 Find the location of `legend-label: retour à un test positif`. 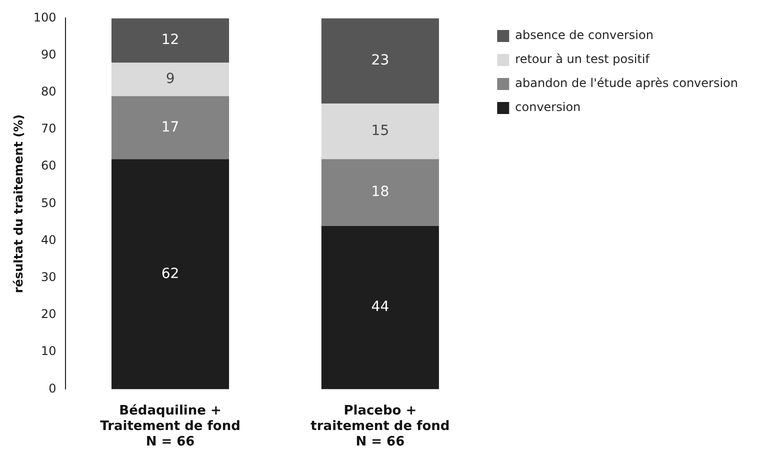

legend-label: retour à un test positif is located at coordinates (582, 59).